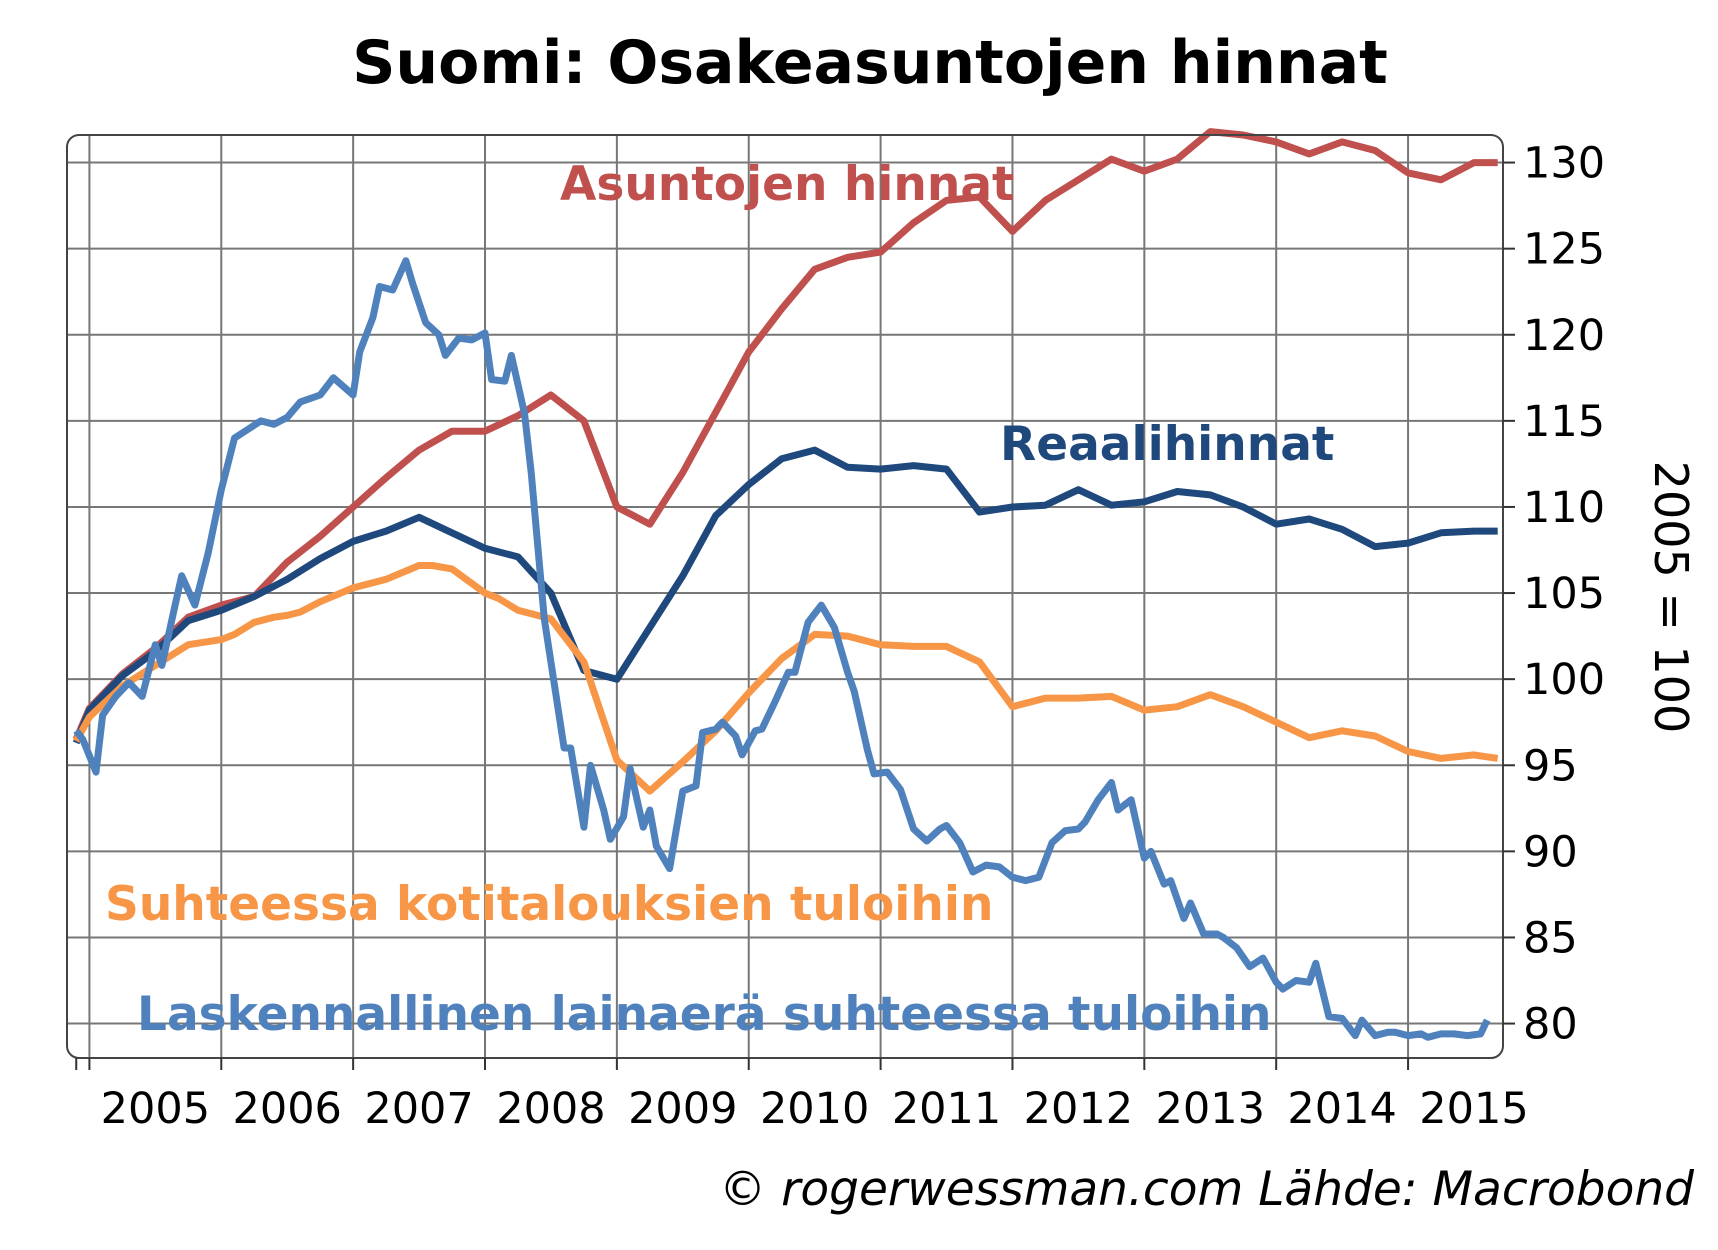 The width and height of the screenshot is (1718, 1250). What do you see at coordinates (682, 1109) in the screenshot?
I see `x-tick-label-2009: 2009` at bounding box center [682, 1109].